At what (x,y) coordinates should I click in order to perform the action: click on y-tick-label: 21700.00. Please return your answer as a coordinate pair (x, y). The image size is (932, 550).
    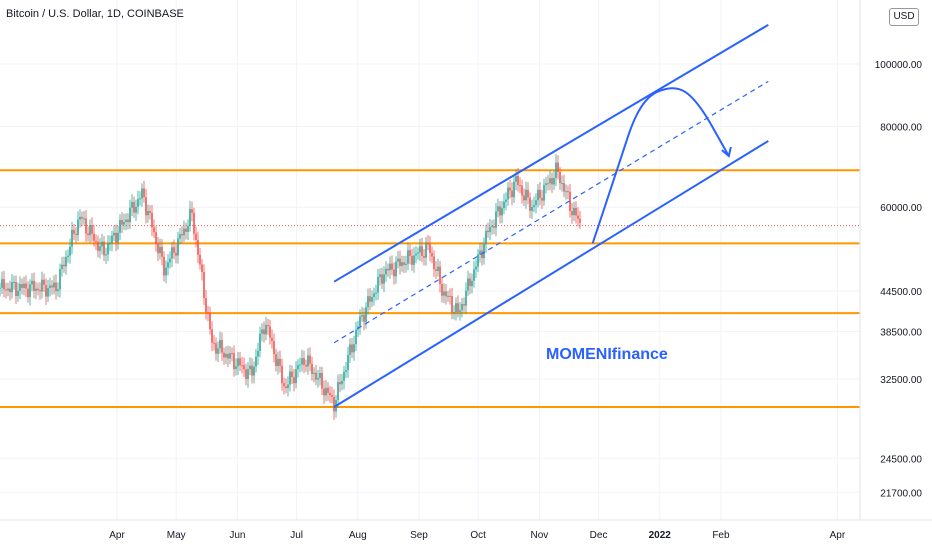
    Looking at the image, I should click on (901, 493).